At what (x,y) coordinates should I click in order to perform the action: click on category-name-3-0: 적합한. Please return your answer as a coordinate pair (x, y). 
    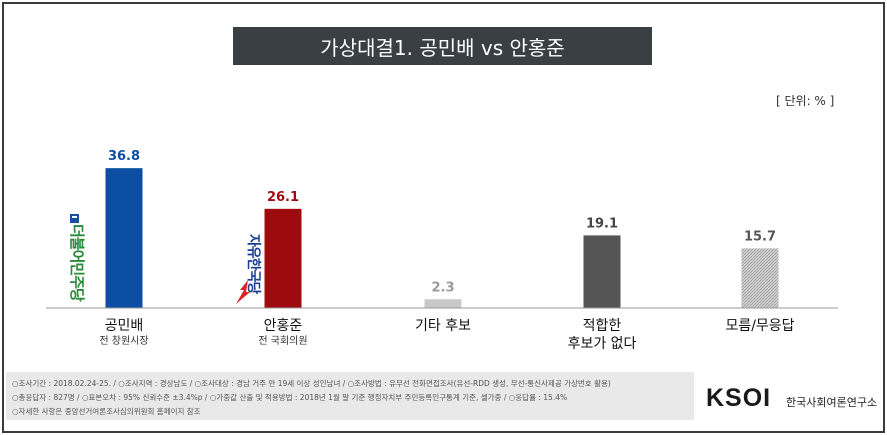
    Looking at the image, I should click on (602, 326).